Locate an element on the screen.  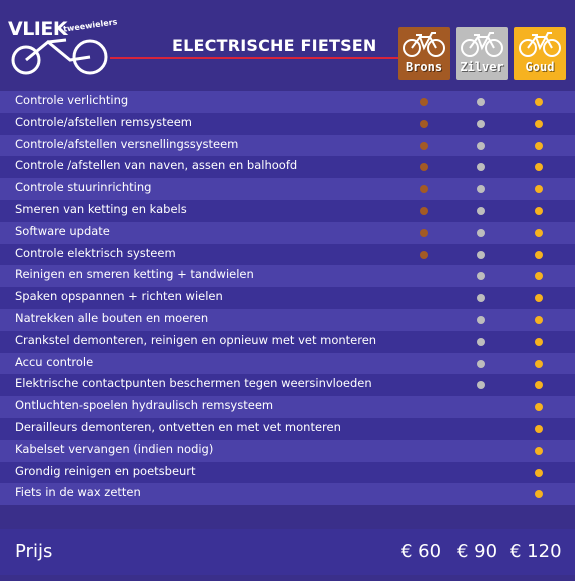
service-label: Smeren van ketting en kabels is located at coordinates (101, 208).